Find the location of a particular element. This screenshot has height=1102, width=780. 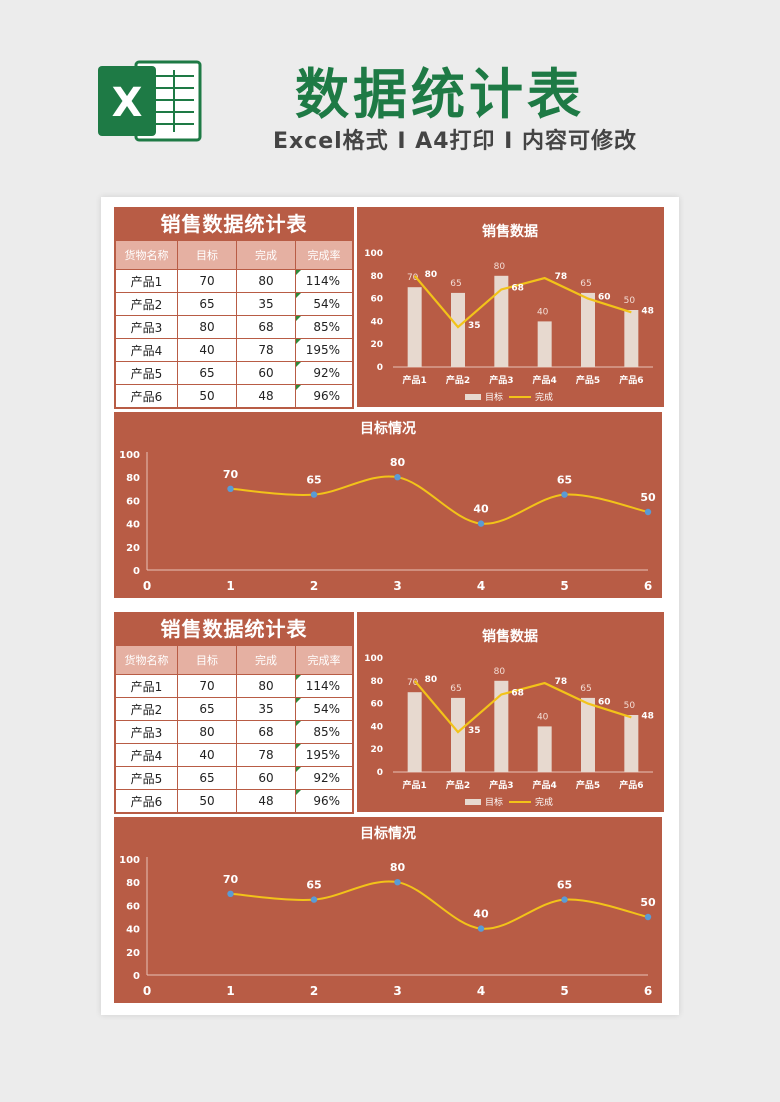

table-row: 产品6 50 48 96% is located at coordinates (234, 396).